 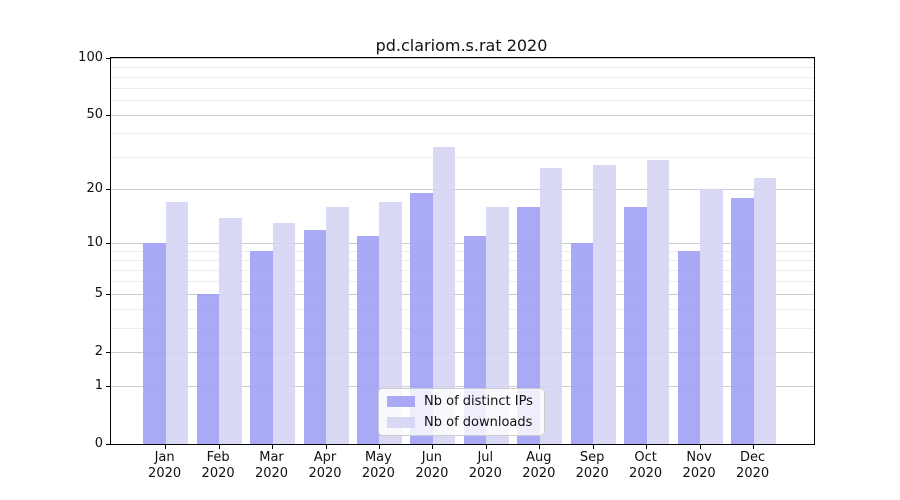 I want to click on legend-entry-downloads: Nb of downloads, so click(x=461, y=422).